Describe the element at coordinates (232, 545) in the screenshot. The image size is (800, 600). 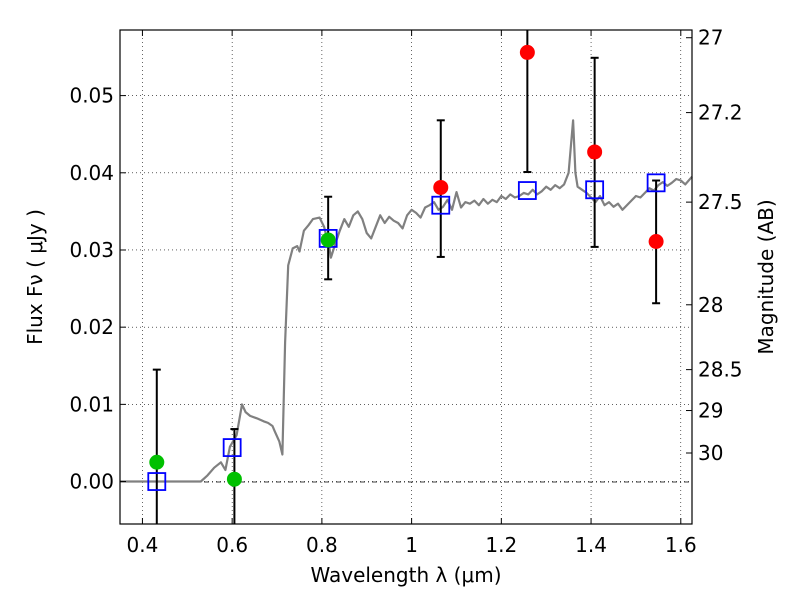
I see `x-tick-label: 0.6` at that location.